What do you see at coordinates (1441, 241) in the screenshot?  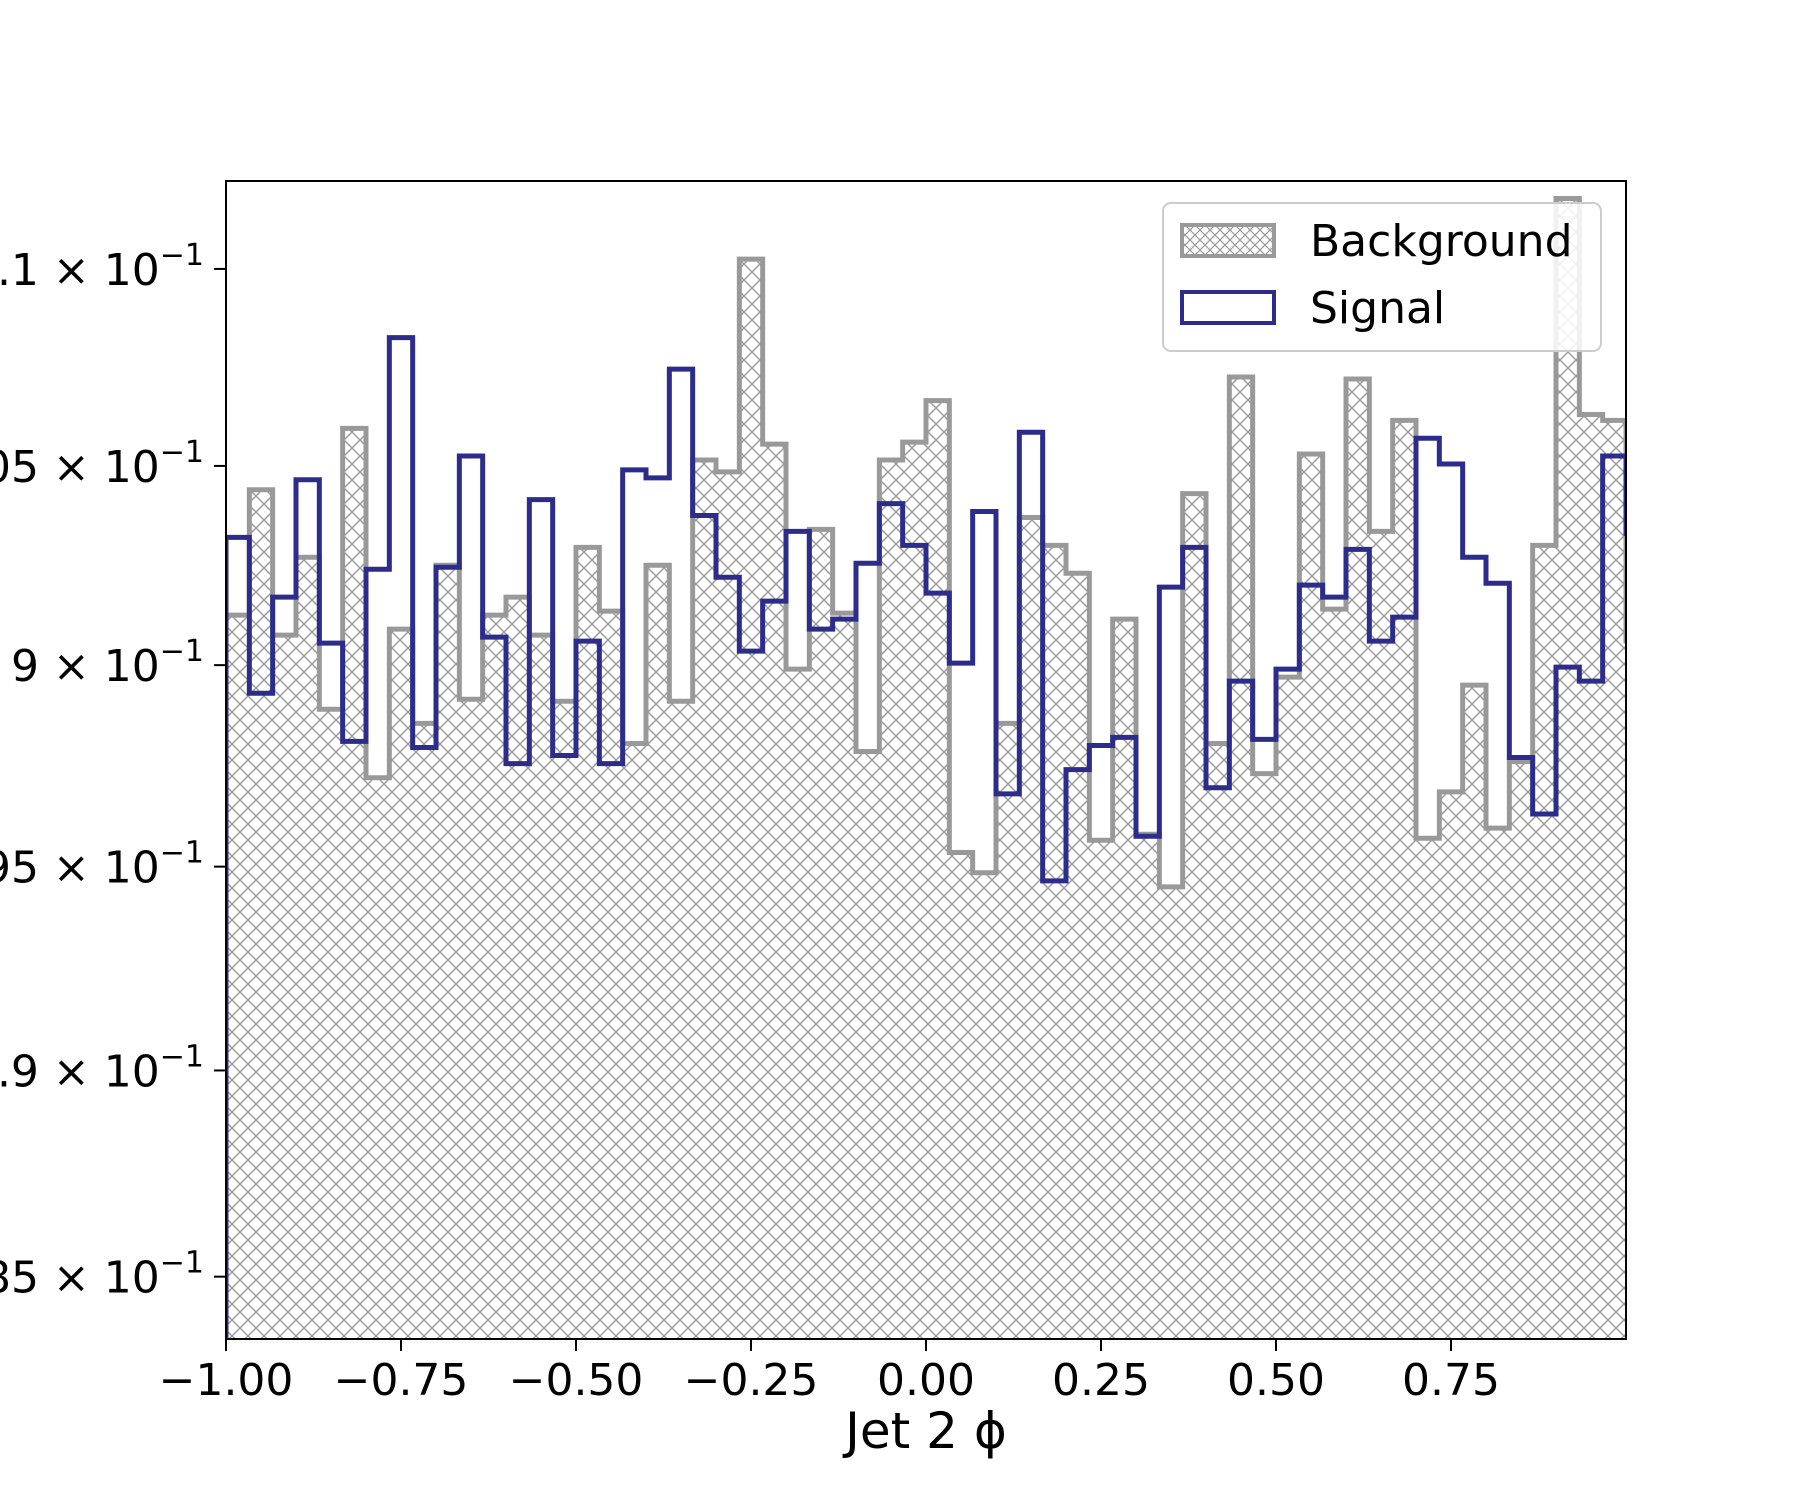 I see `legend-label-background: Background` at bounding box center [1441, 241].